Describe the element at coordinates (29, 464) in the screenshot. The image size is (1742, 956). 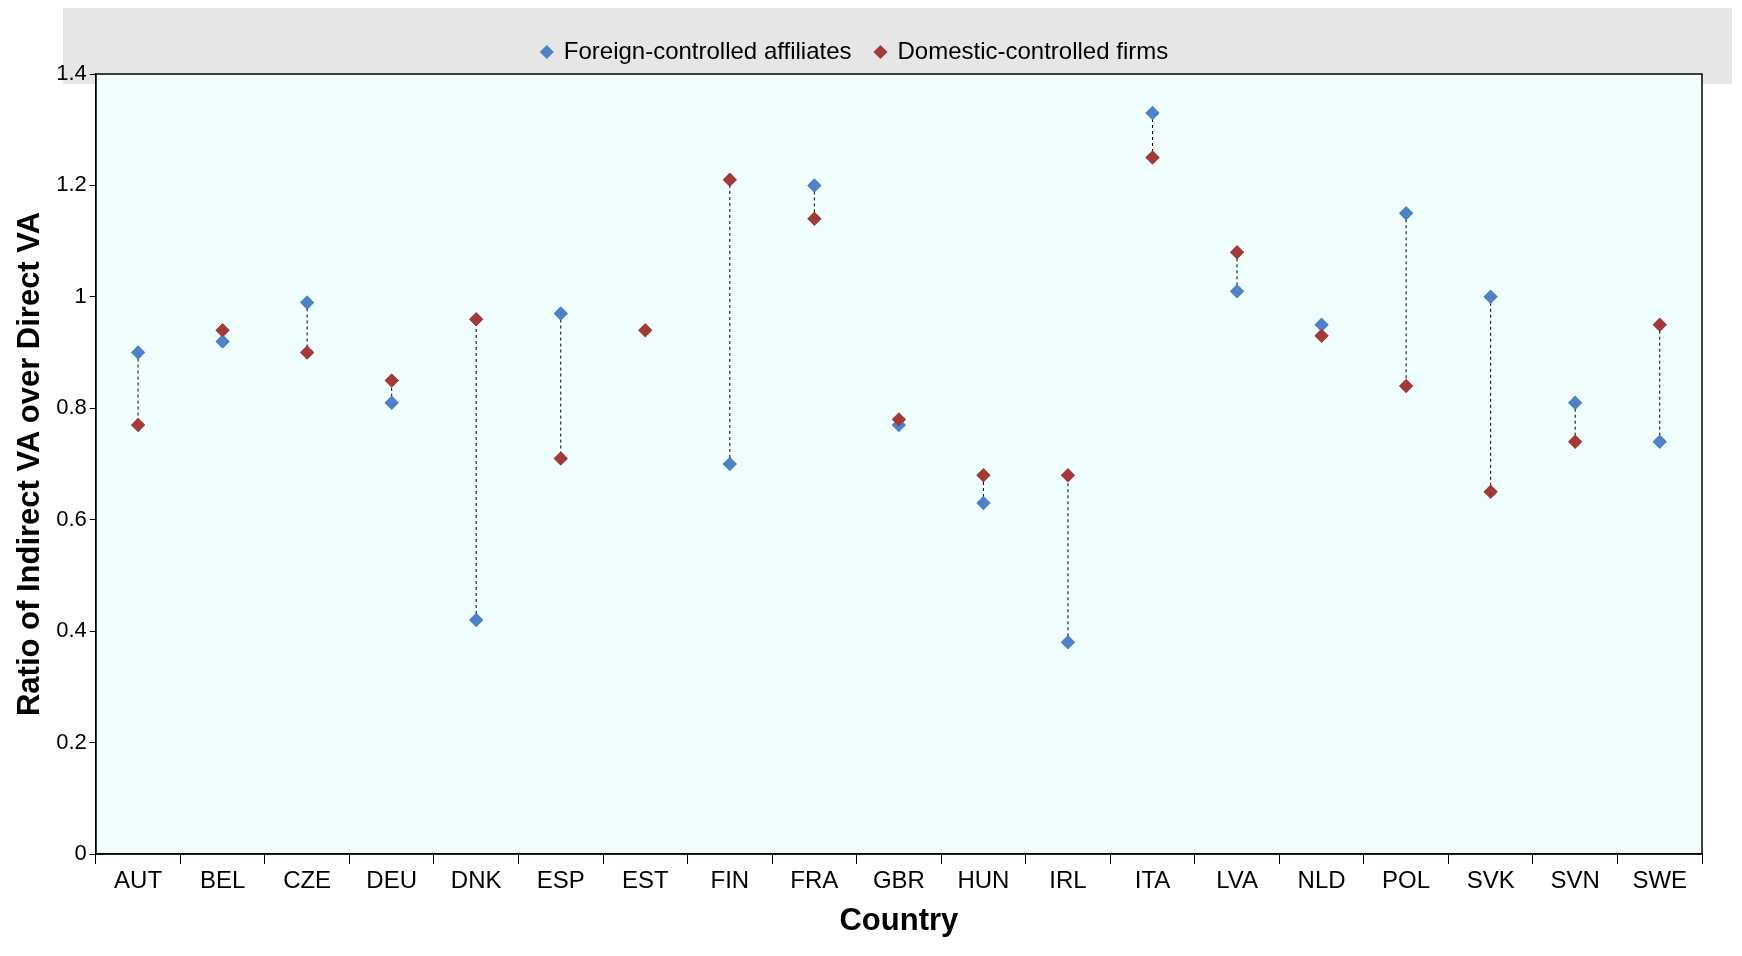
I see `y-axis-title: Ratio of Indirect VA over Direct VA` at that location.